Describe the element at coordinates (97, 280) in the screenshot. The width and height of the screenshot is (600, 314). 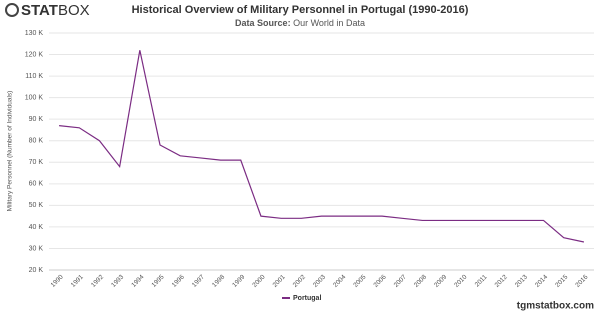
I see `x-tick-label: 1992` at that location.